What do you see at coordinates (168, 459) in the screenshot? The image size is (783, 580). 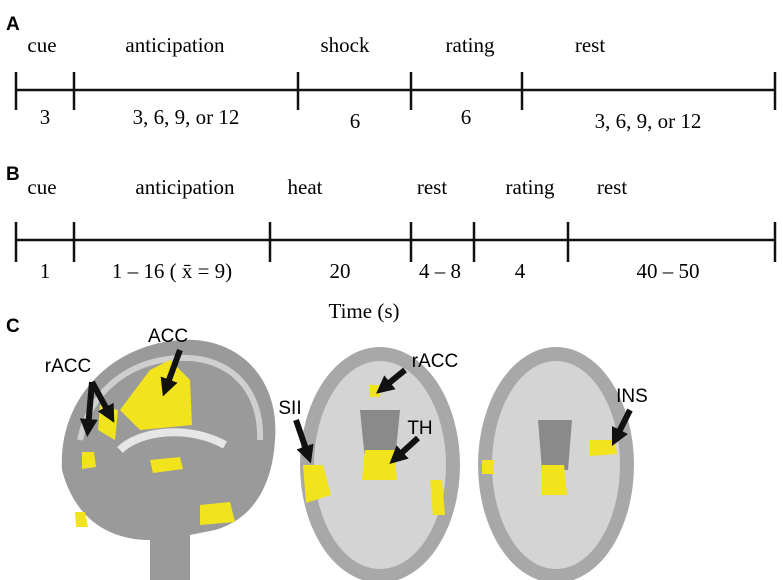 I see `brain-sagittal` at bounding box center [168, 459].